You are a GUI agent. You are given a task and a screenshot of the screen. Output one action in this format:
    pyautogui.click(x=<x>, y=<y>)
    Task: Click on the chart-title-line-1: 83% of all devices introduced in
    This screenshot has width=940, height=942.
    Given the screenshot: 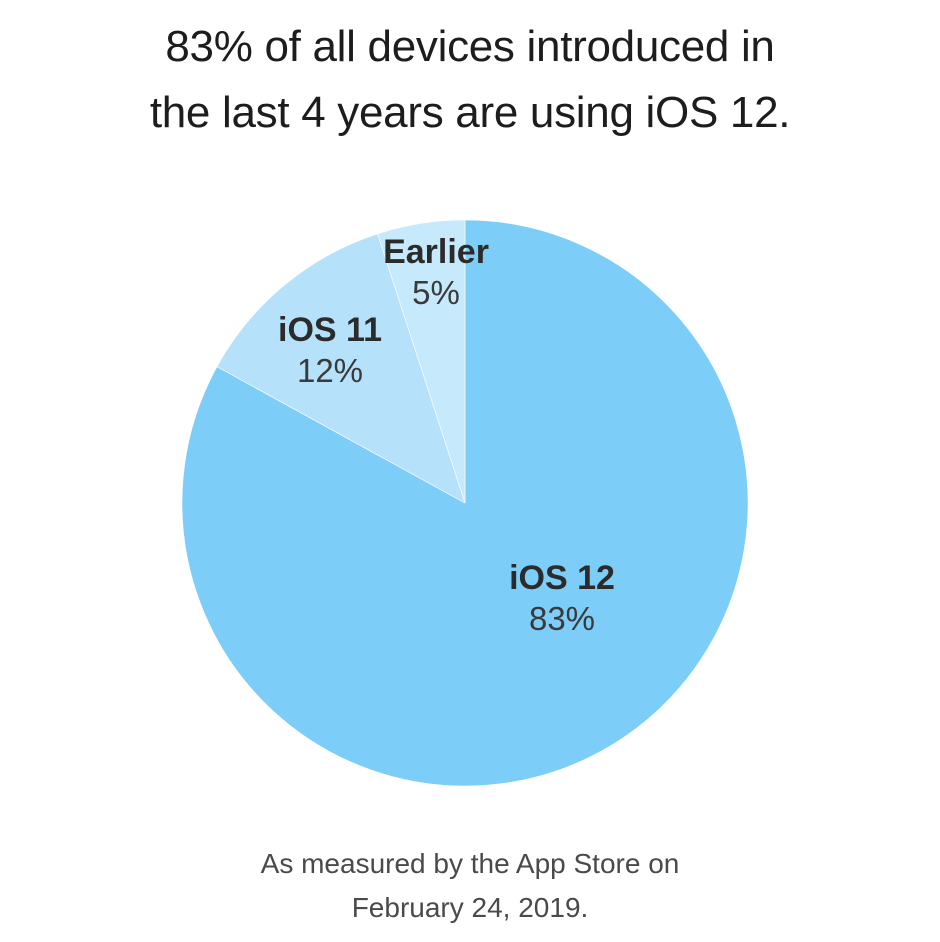 What is the action you would take?
    pyautogui.click(x=470, y=46)
    